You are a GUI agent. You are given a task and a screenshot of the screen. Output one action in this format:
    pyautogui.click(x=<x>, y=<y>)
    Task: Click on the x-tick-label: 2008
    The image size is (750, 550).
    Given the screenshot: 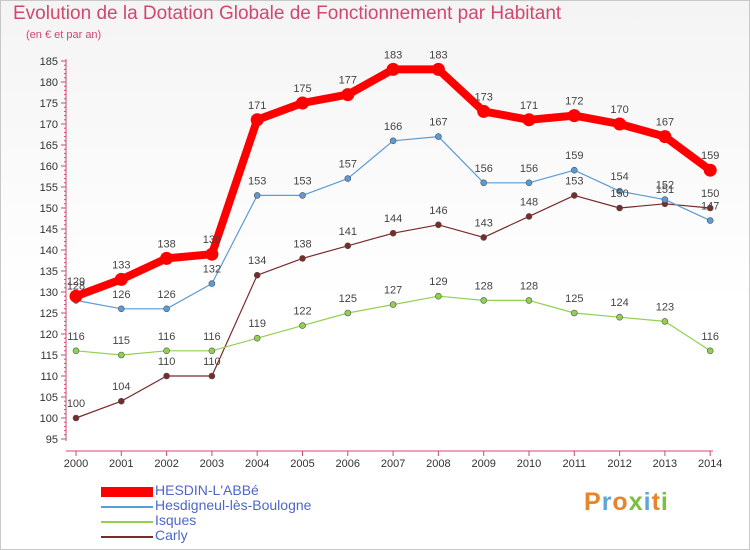 What is the action you would take?
    pyautogui.click(x=438, y=464)
    